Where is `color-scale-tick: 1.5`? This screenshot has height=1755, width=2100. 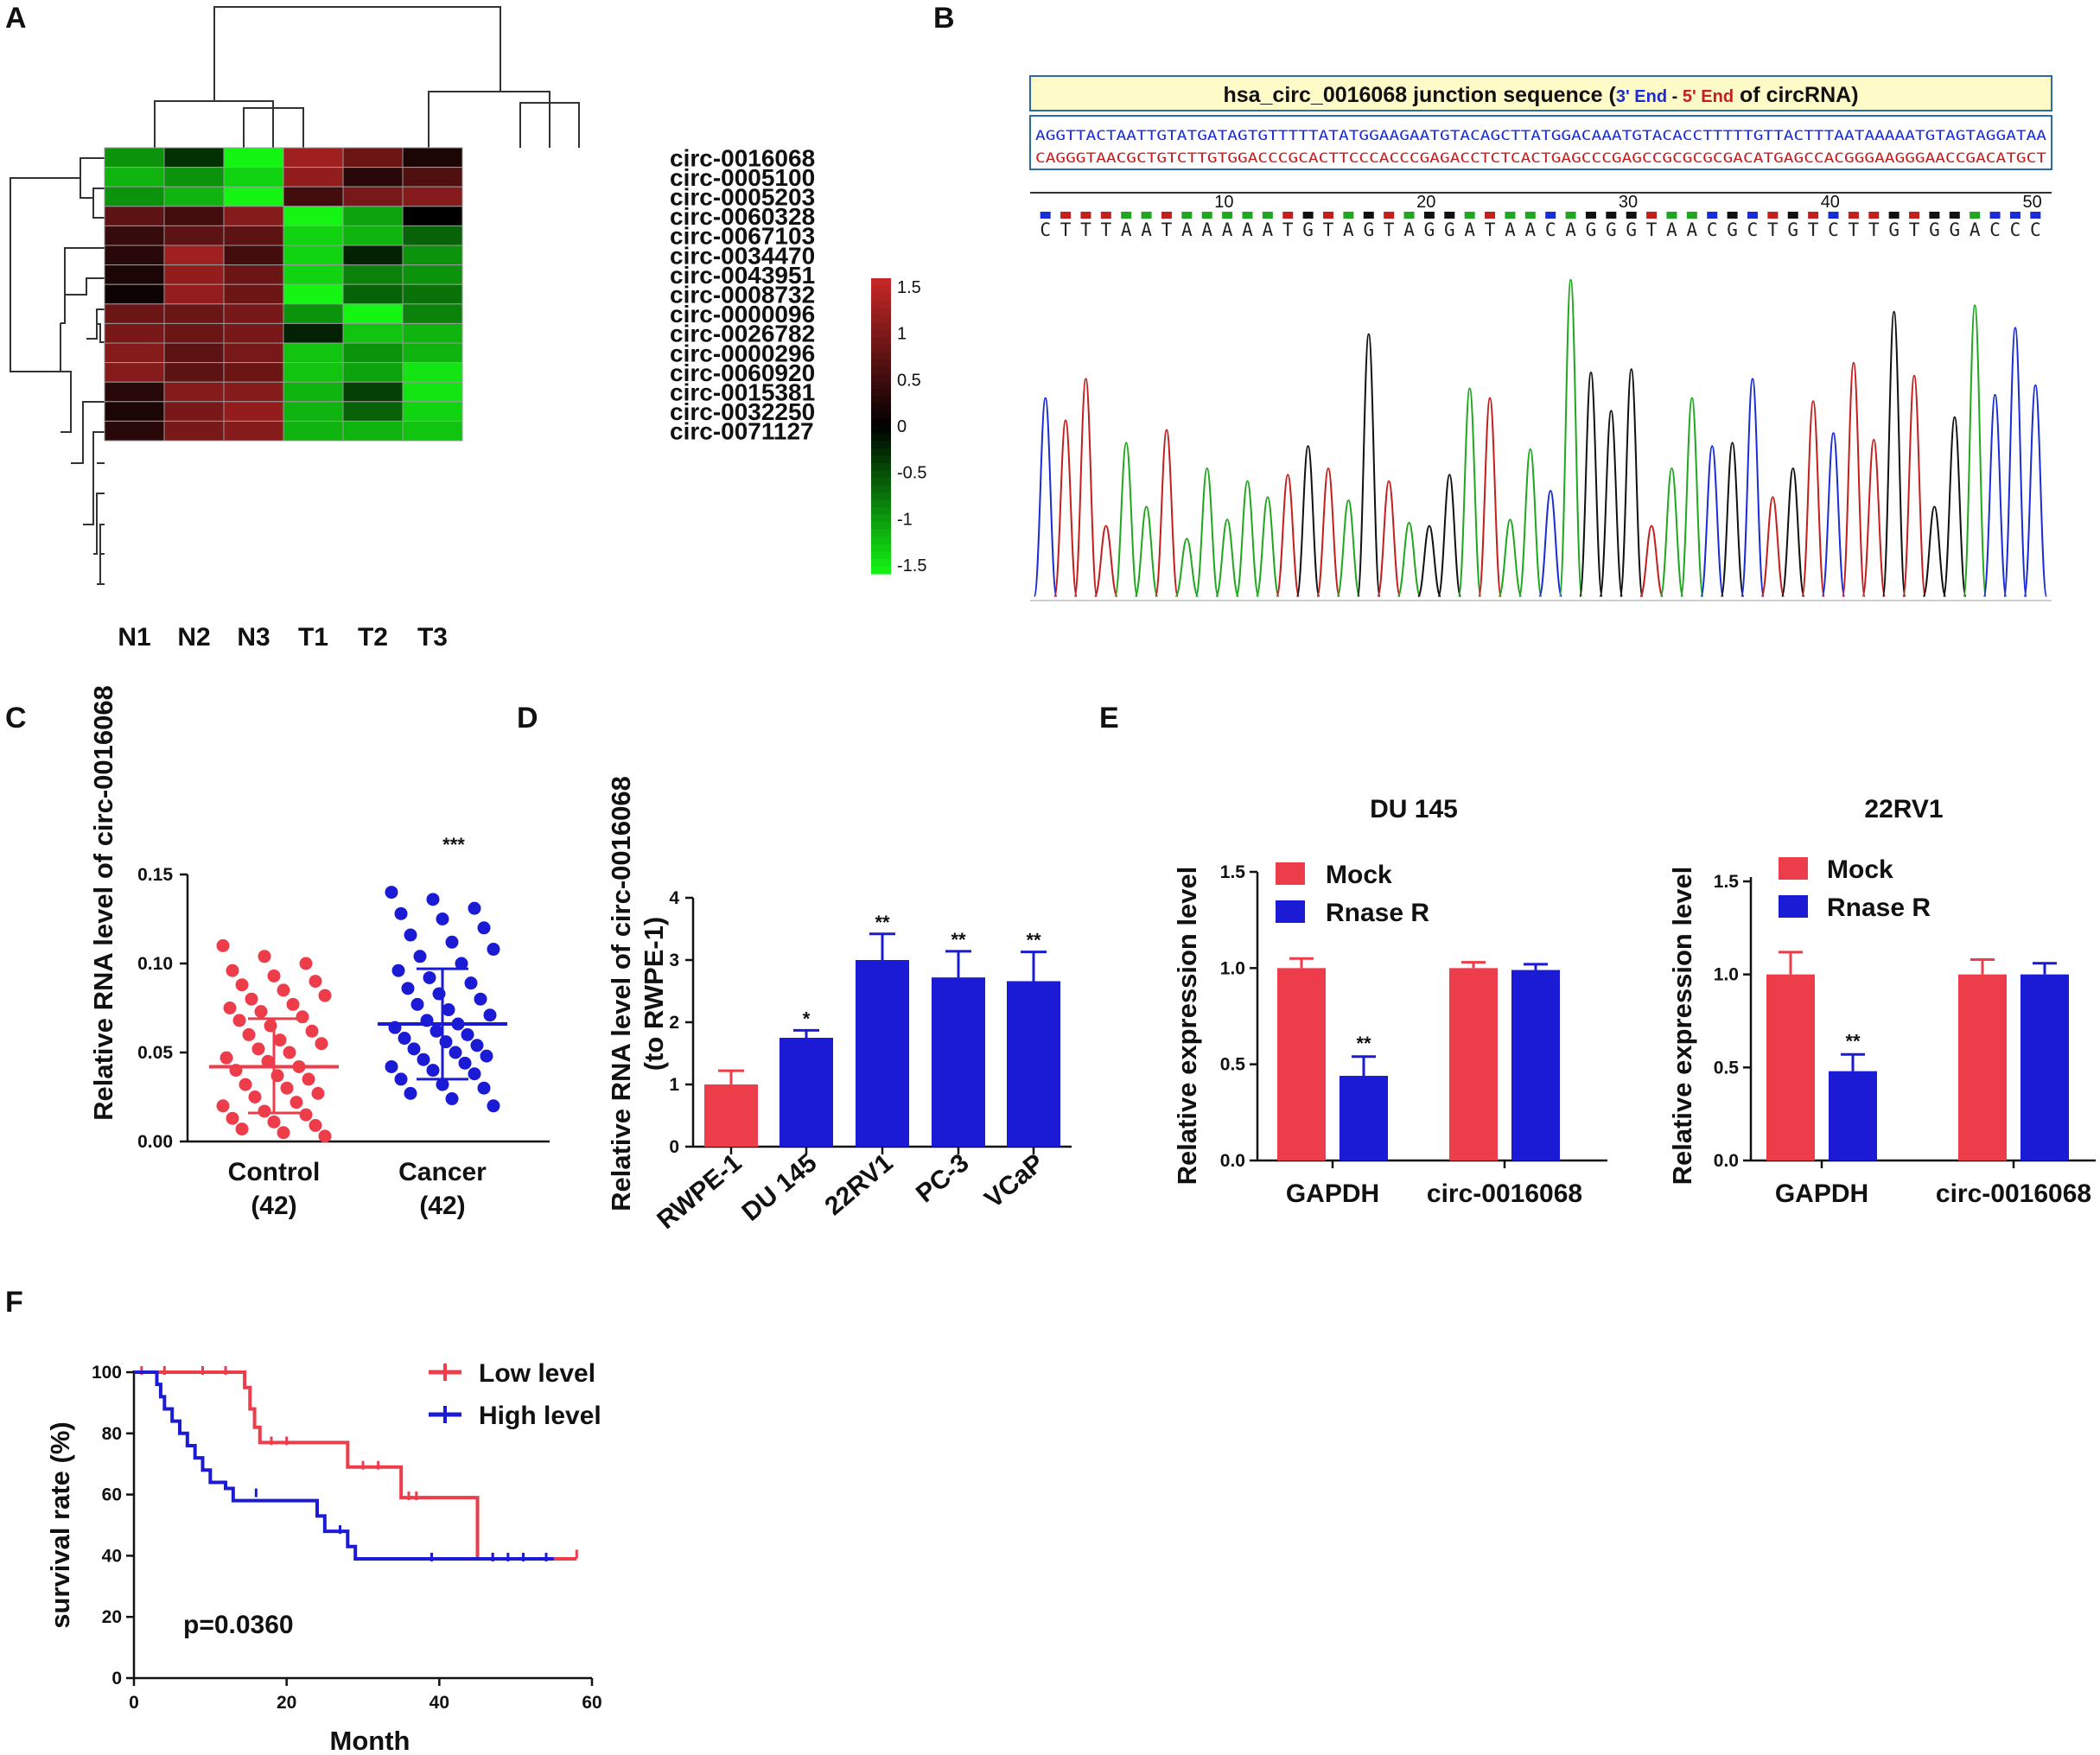
color-scale-tick: 1.5 is located at coordinates (909, 288).